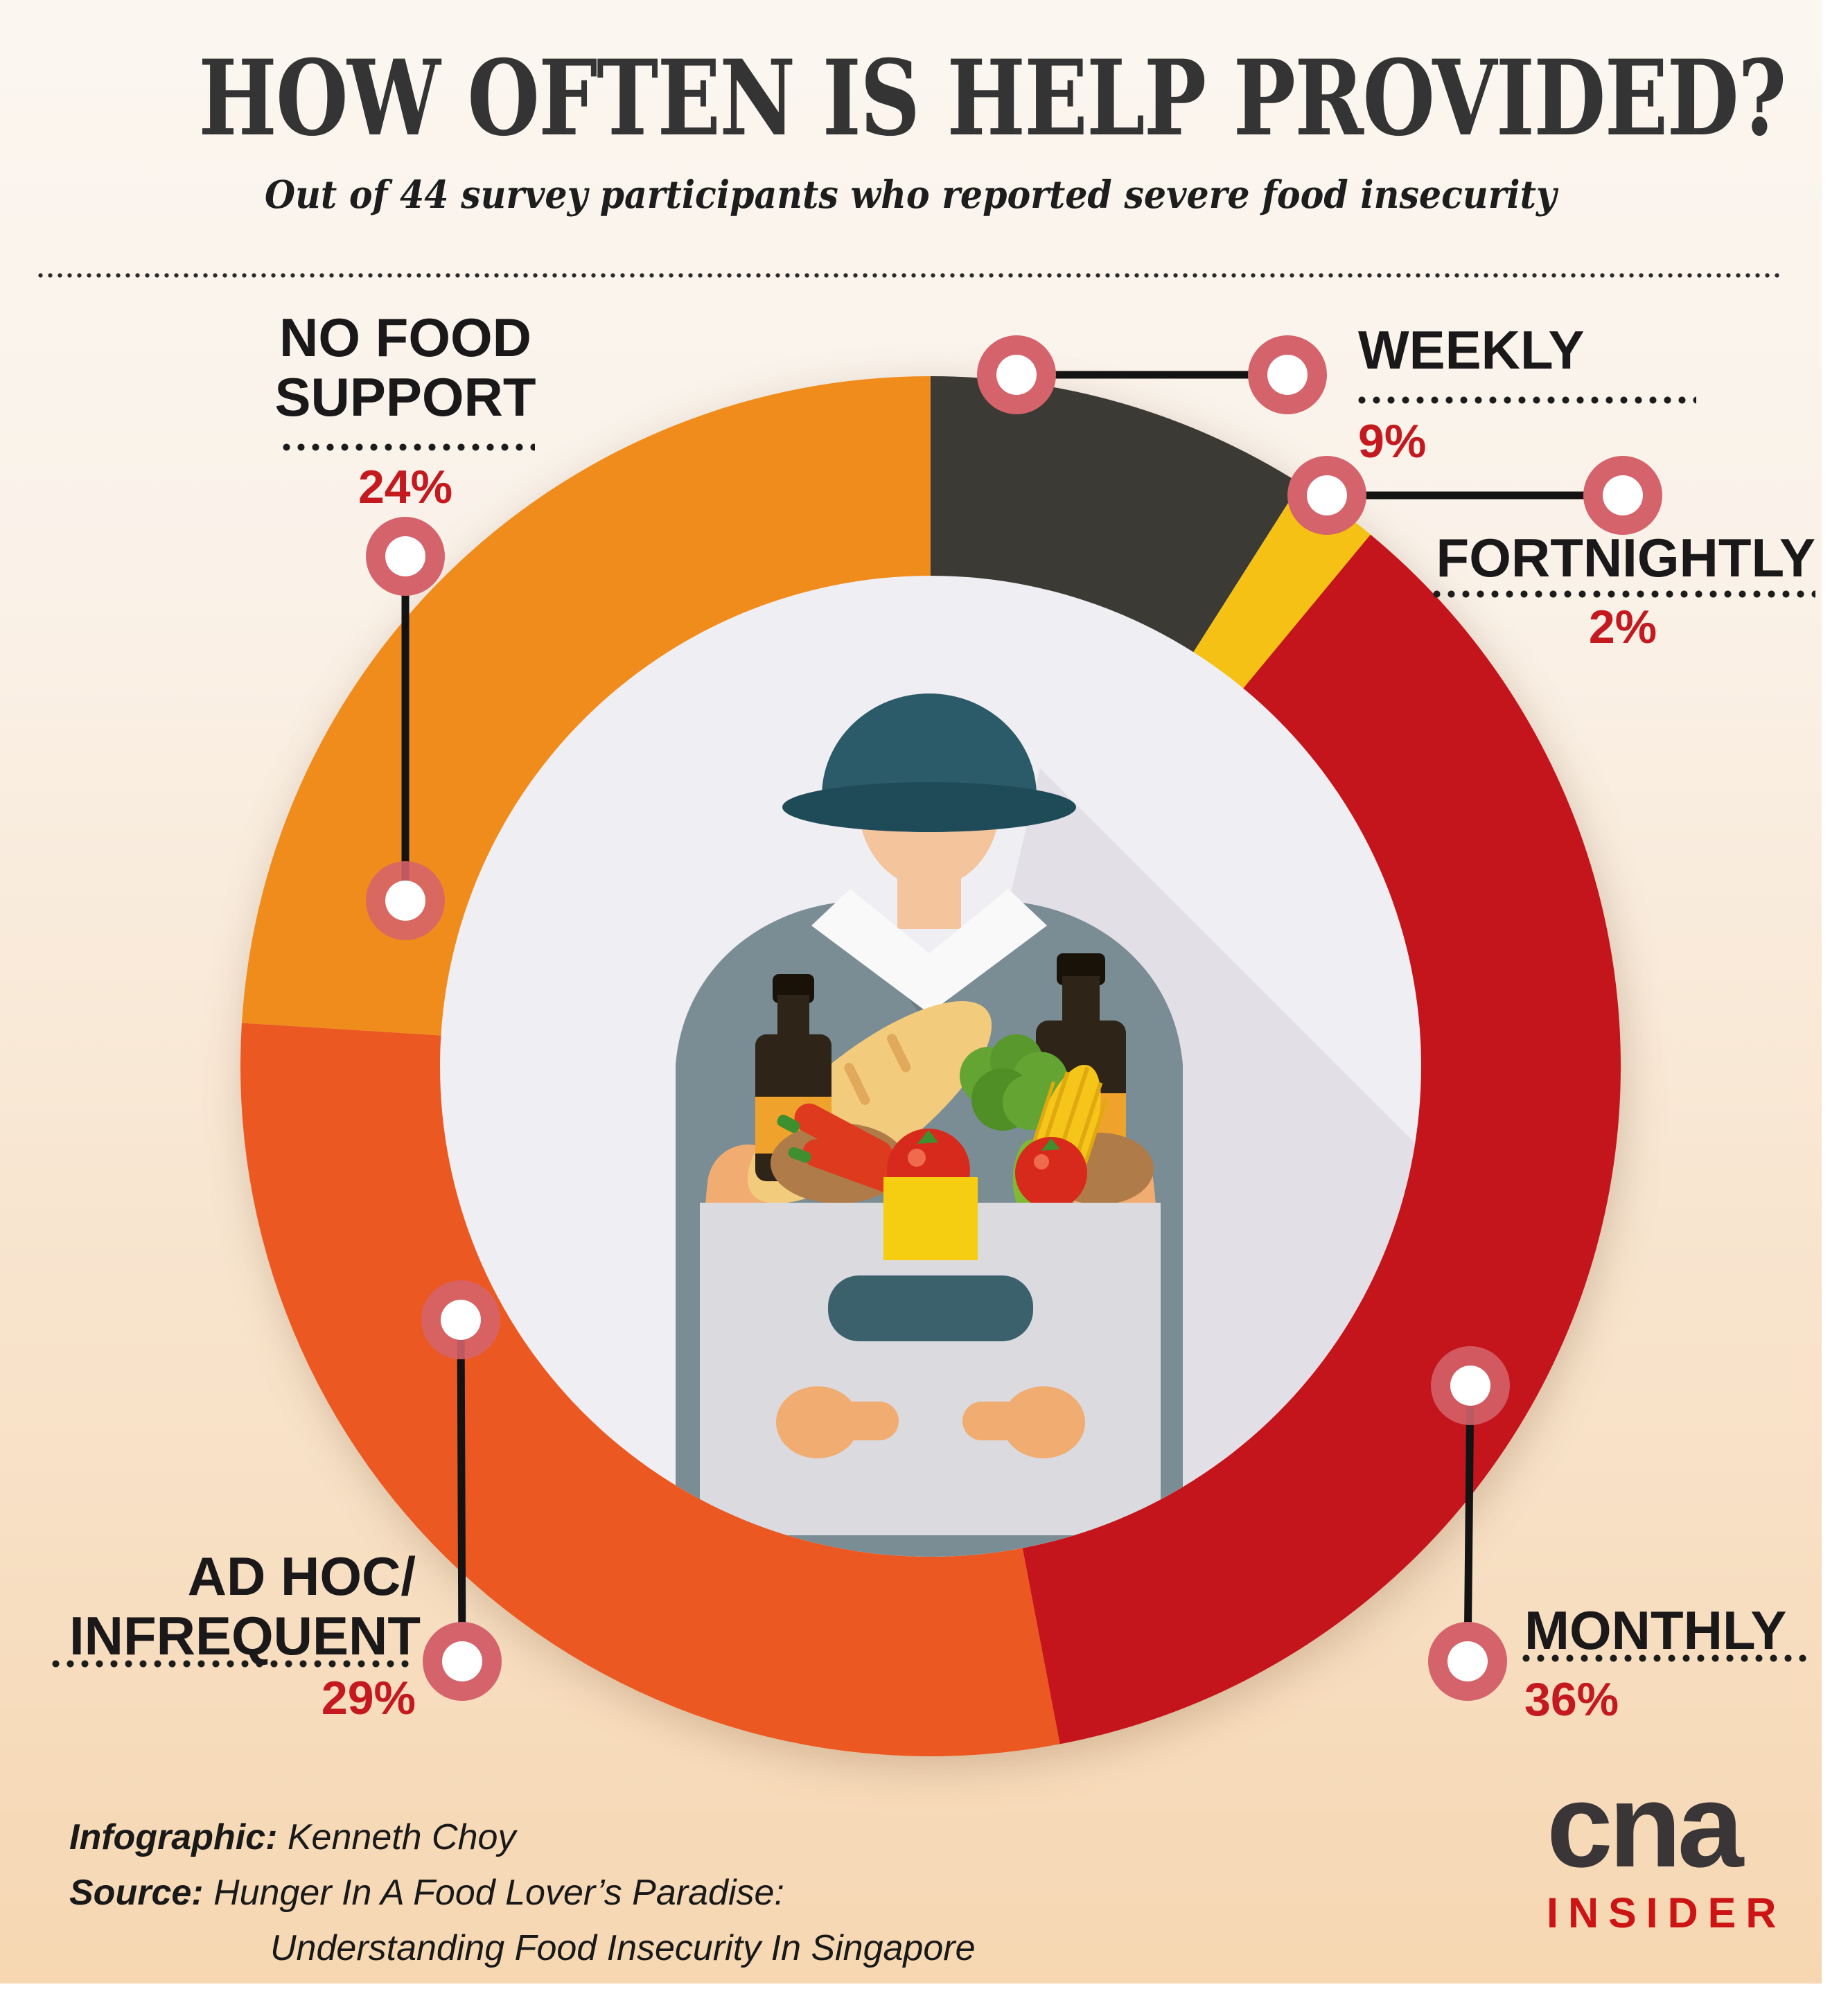 Image resolution: width=1848 pixels, height=2014 pixels. I want to click on value-weekly: 9%, so click(1392, 442).